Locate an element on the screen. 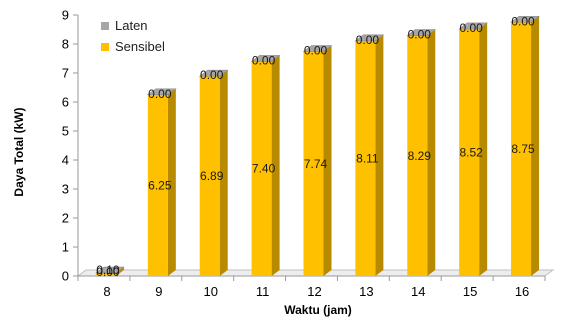 The height and width of the screenshot is (320, 566). x-tick-label: 13 is located at coordinates (366, 291).